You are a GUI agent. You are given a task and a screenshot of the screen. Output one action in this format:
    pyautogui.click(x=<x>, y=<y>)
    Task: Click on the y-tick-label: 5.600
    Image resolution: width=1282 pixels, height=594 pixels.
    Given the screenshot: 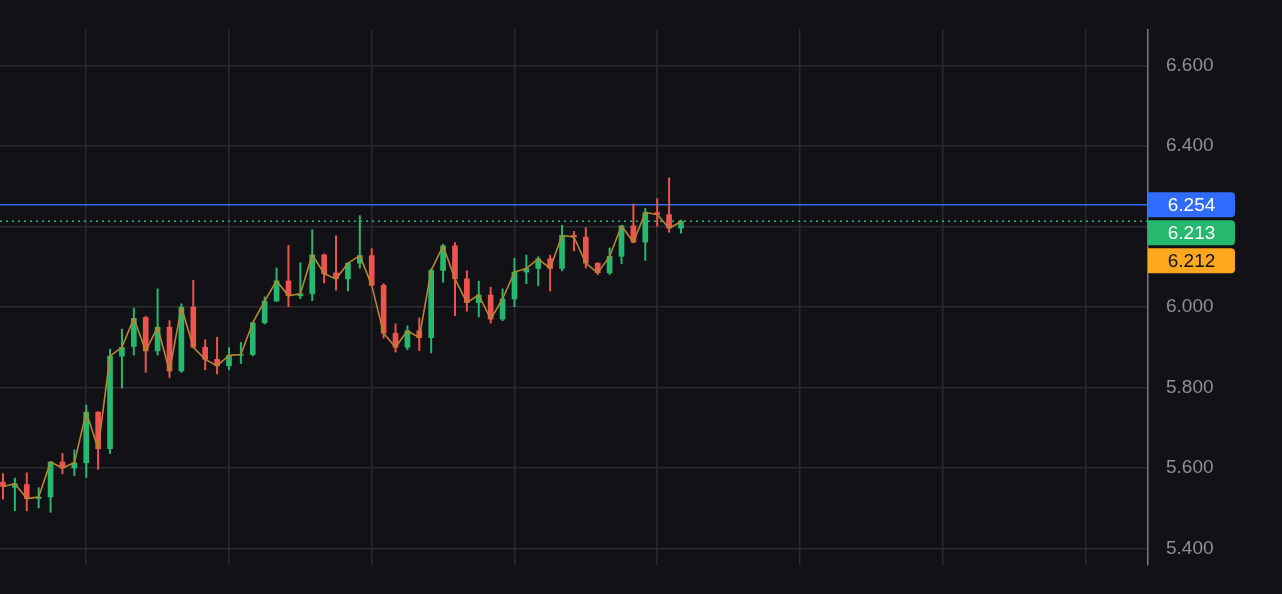 What is the action you would take?
    pyautogui.click(x=1190, y=467)
    